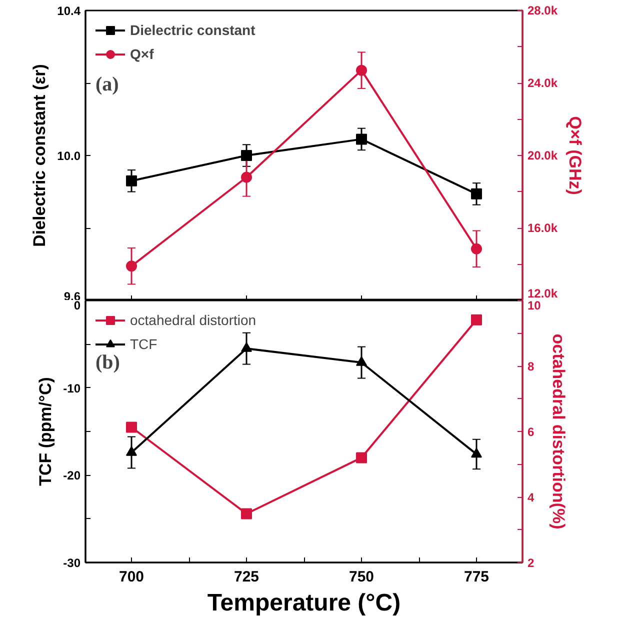  Describe the element at coordinates (69, 156) in the screenshot. I see `y-tick-label: 10.0` at that location.